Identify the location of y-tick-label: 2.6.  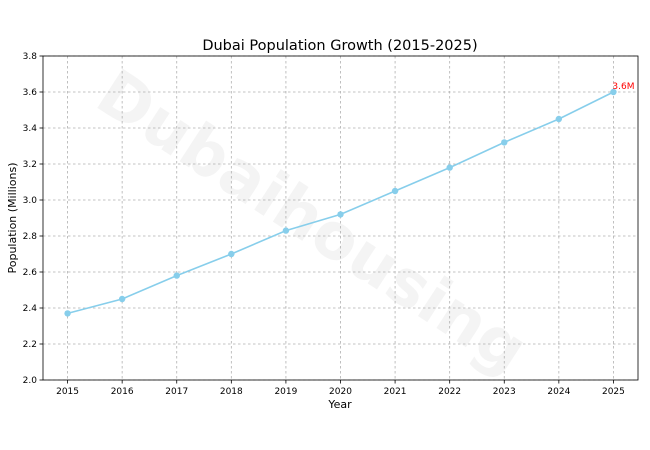
(30, 273).